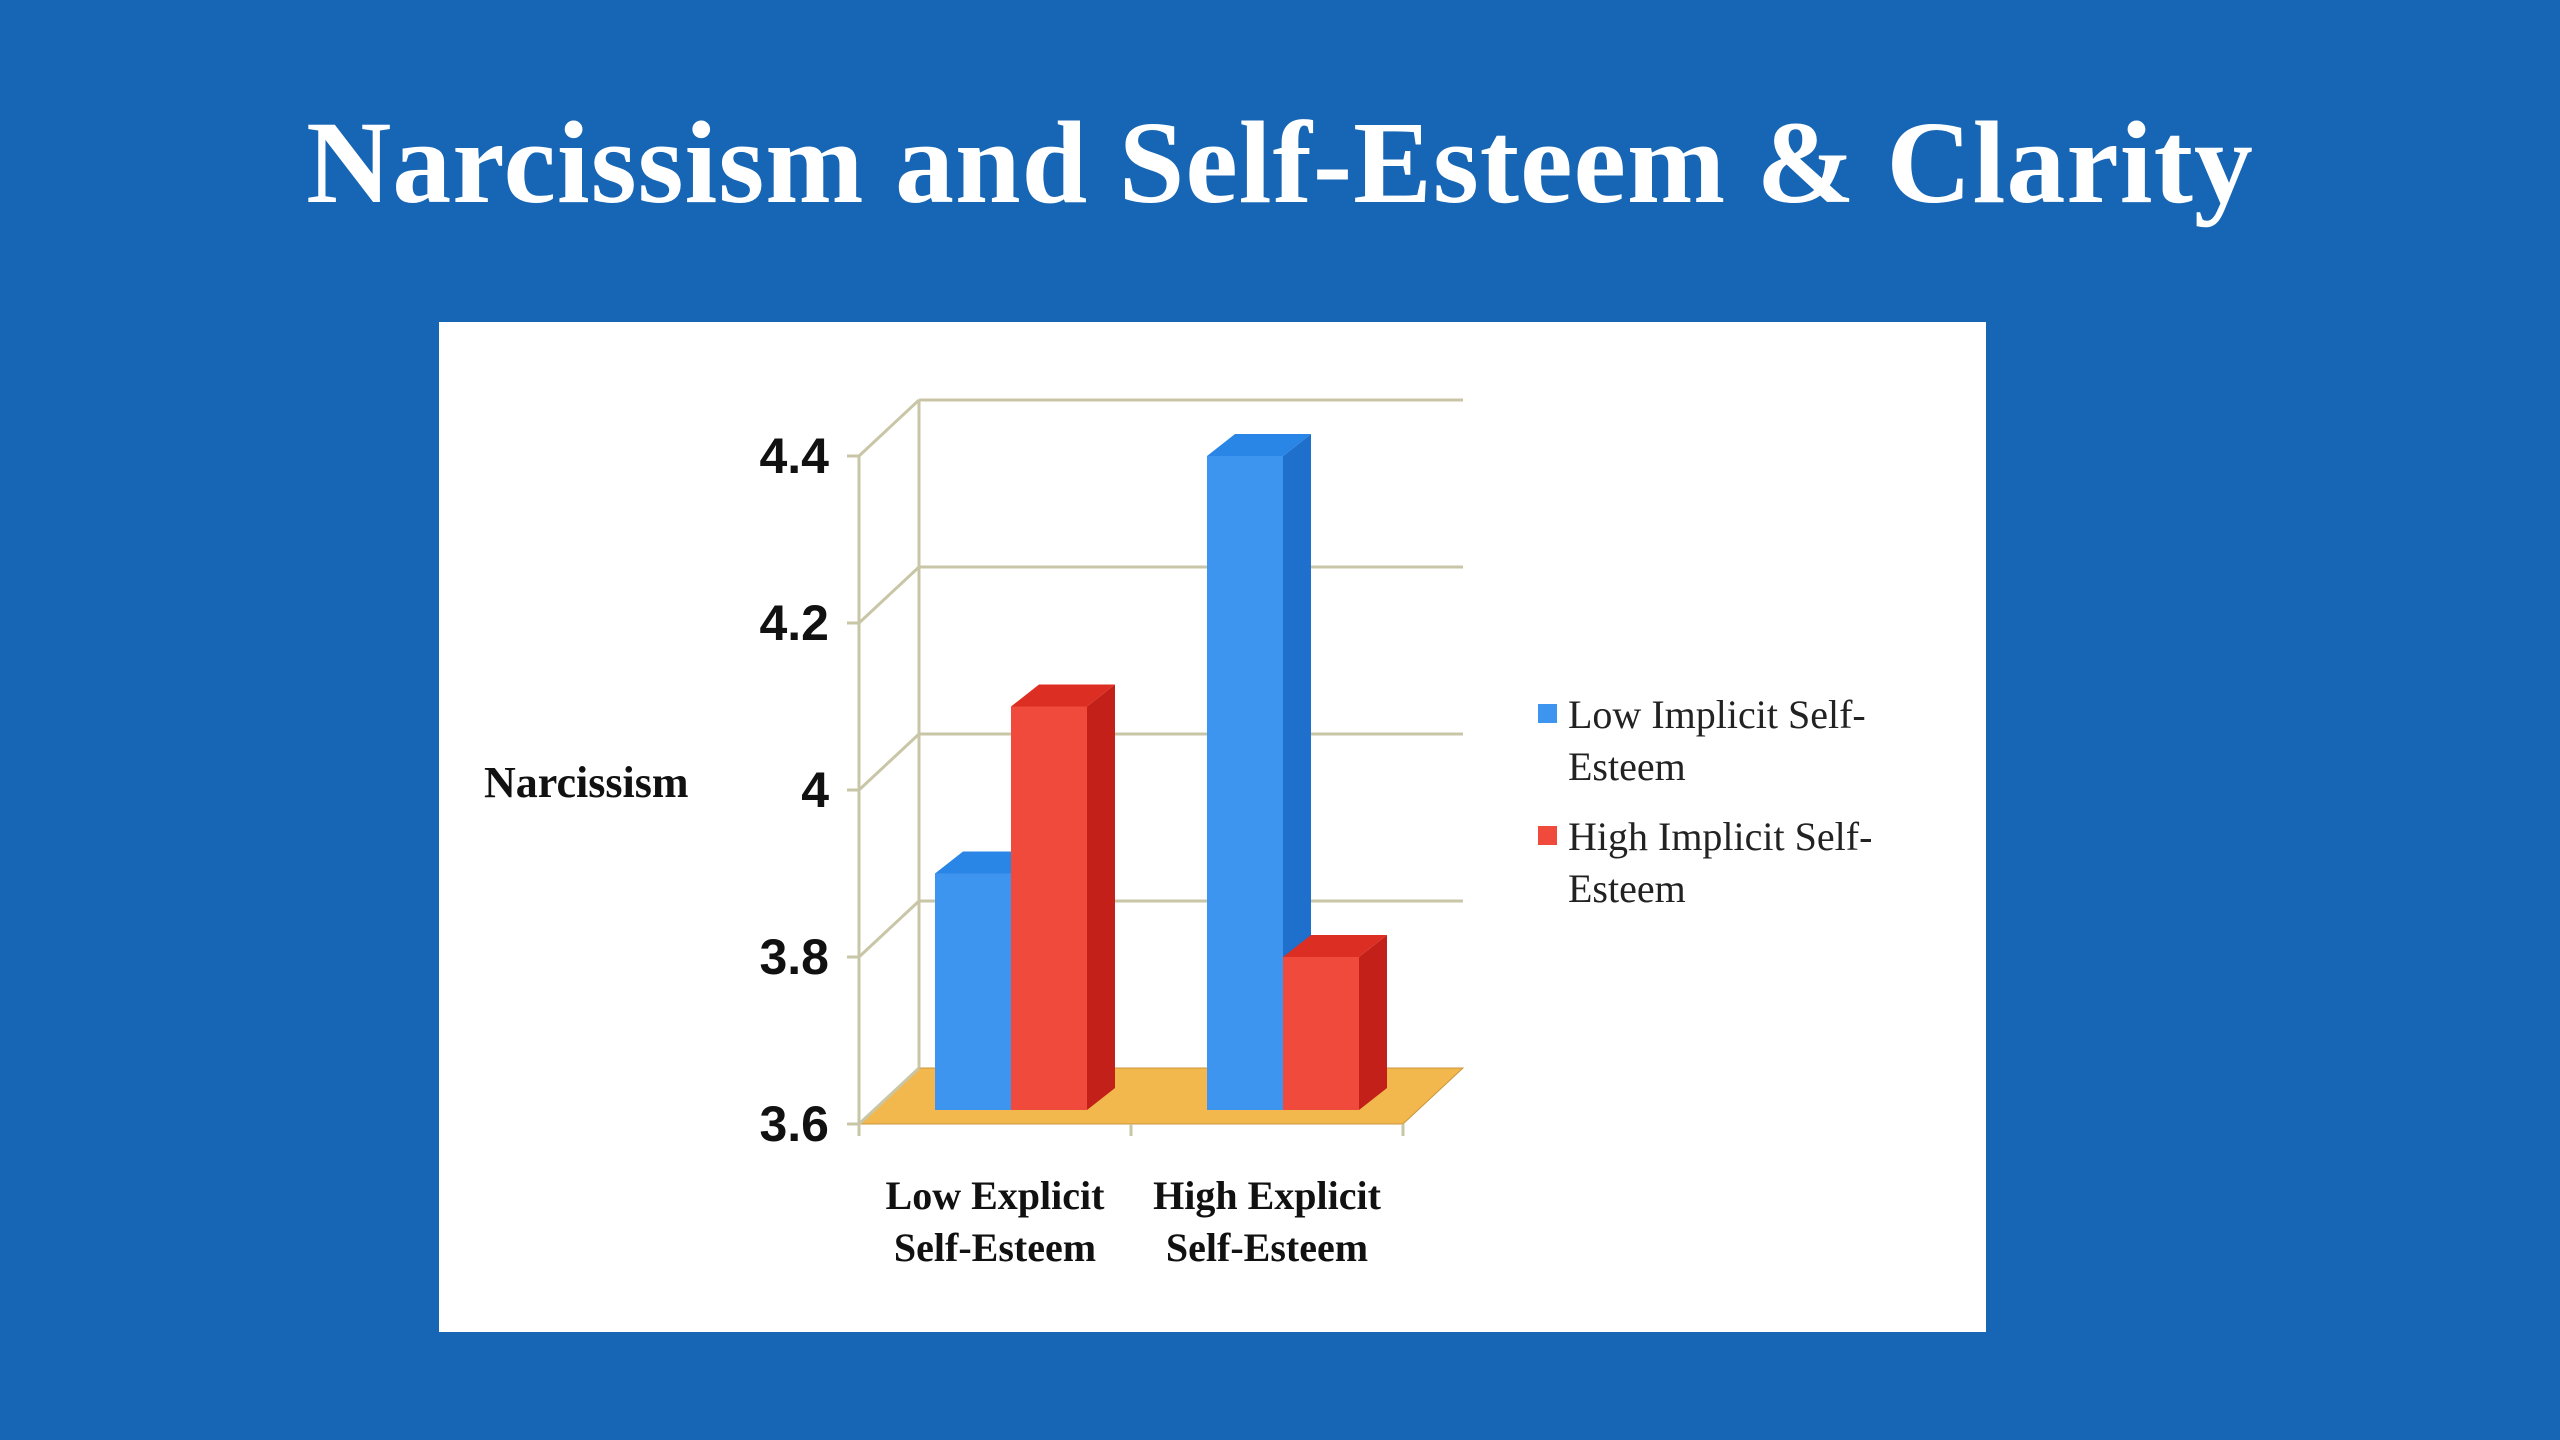 This screenshot has width=2560, height=1440. Describe the element at coordinates (1161, 772) in the screenshot. I see `chart-bars-layer` at that location.